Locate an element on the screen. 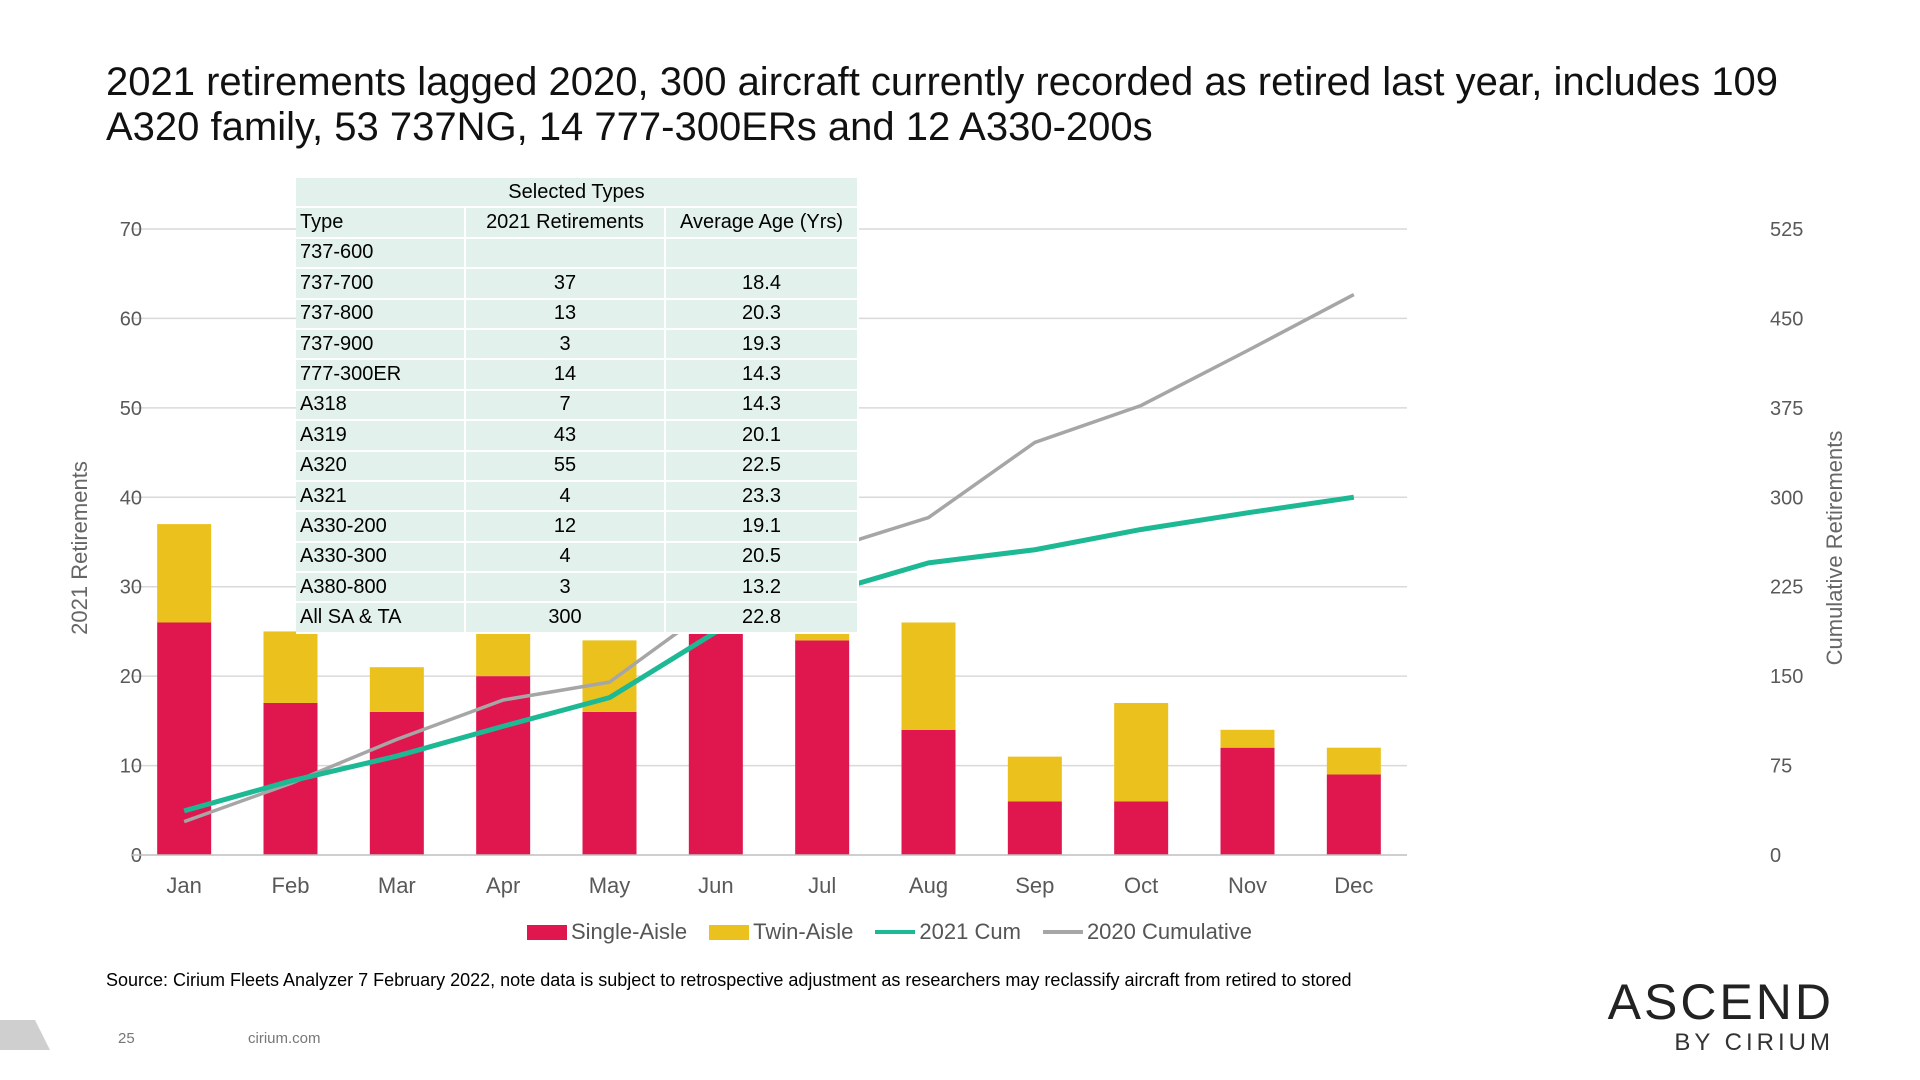 Image resolution: width=1920 pixels, height=1080 pixels. table-row: A380-800 3 13.2 is located at coordinates (577, 588).